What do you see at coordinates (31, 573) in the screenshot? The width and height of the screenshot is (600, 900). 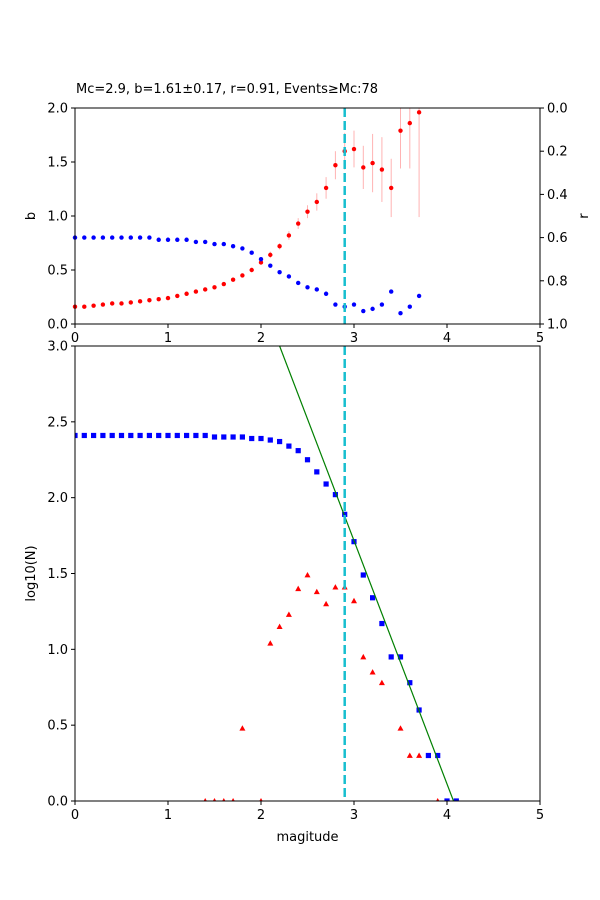 I see `bottom-y-axis-label: log10(N)` at bounding box center [31, 573].